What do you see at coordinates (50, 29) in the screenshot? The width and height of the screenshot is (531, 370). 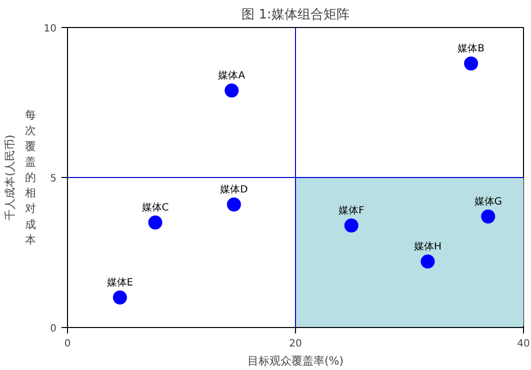 I see `y-tick-label: 10` at bounding box center [50, 29].